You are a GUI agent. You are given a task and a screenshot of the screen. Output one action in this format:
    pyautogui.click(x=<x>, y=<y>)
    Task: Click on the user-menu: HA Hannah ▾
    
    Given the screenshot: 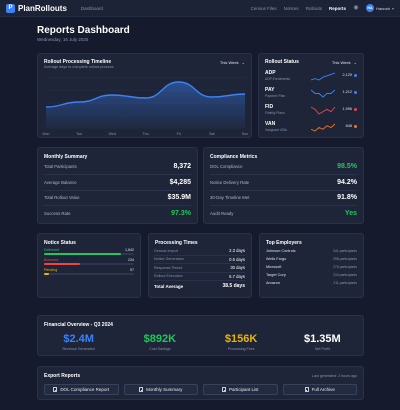 What is the action you would take?
    pyautogui.click(x=379, y=8)
    